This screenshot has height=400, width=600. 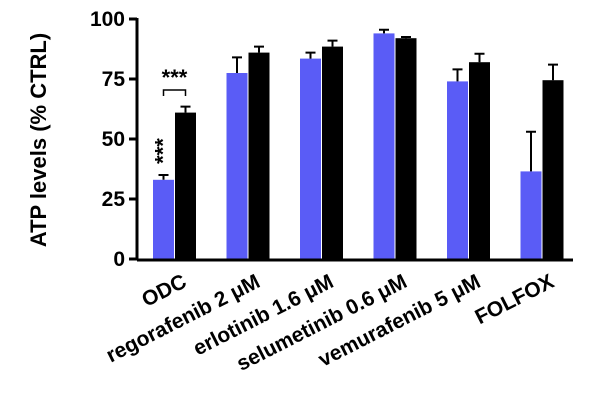 What do you see at coordinates (119, 259) in the screenshot?
I see `y-tick-label-0: 0` at bounding box center [119, 259].